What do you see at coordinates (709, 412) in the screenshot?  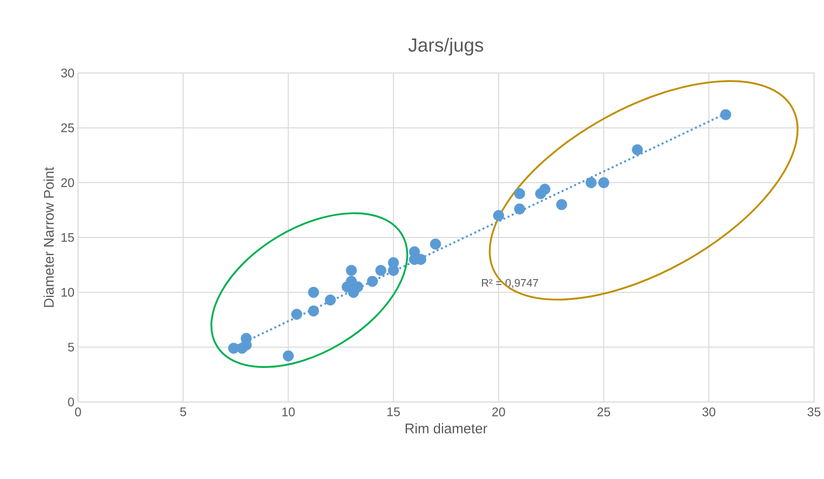 I see `x-tick-label: 30` at bounding box center [709, 412].